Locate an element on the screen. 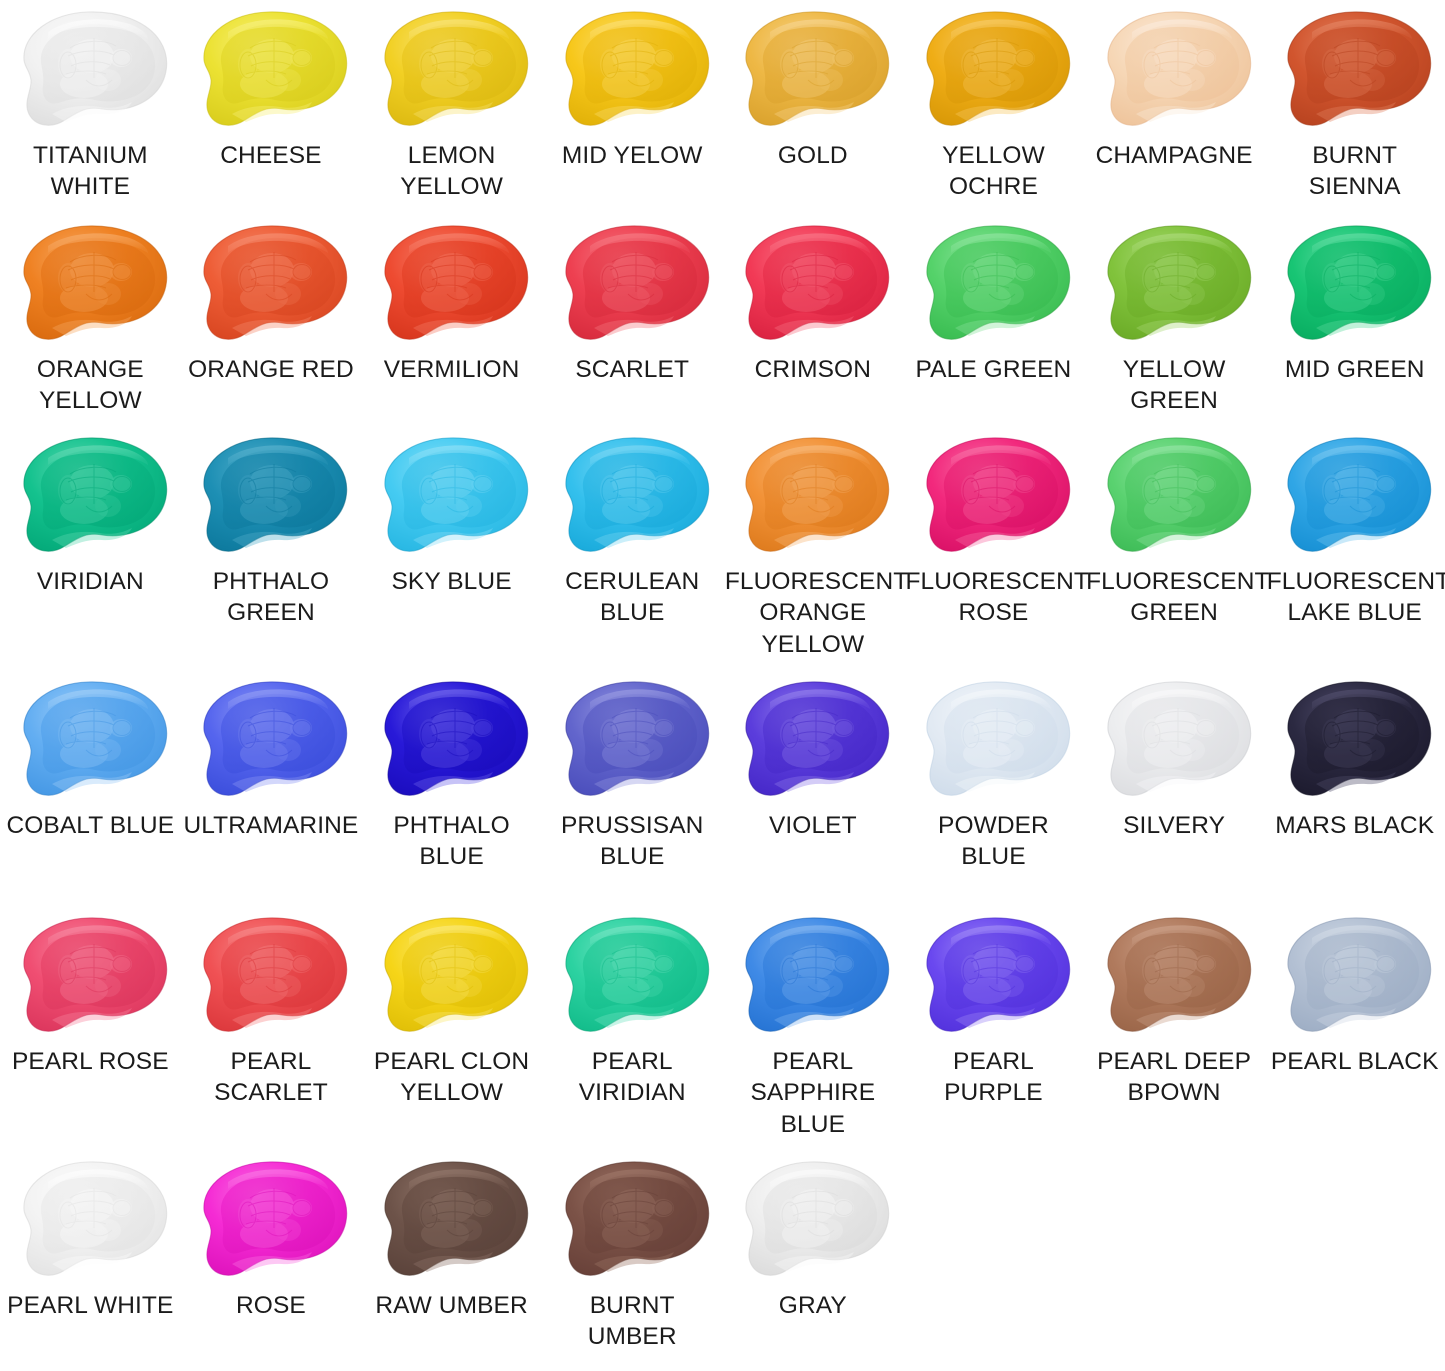  color-swatch-cell: CHAMPAGNE is located at coordinates (1174, 105).